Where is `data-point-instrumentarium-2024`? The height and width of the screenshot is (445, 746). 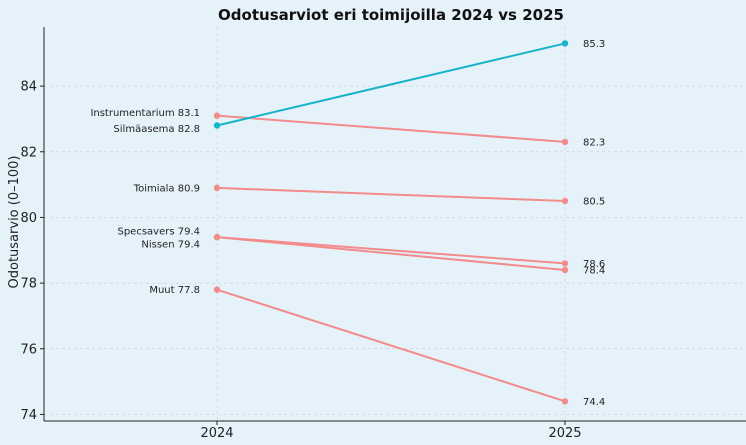
data-point-instrumentarium-2024 is located at coordinates (217, 115).